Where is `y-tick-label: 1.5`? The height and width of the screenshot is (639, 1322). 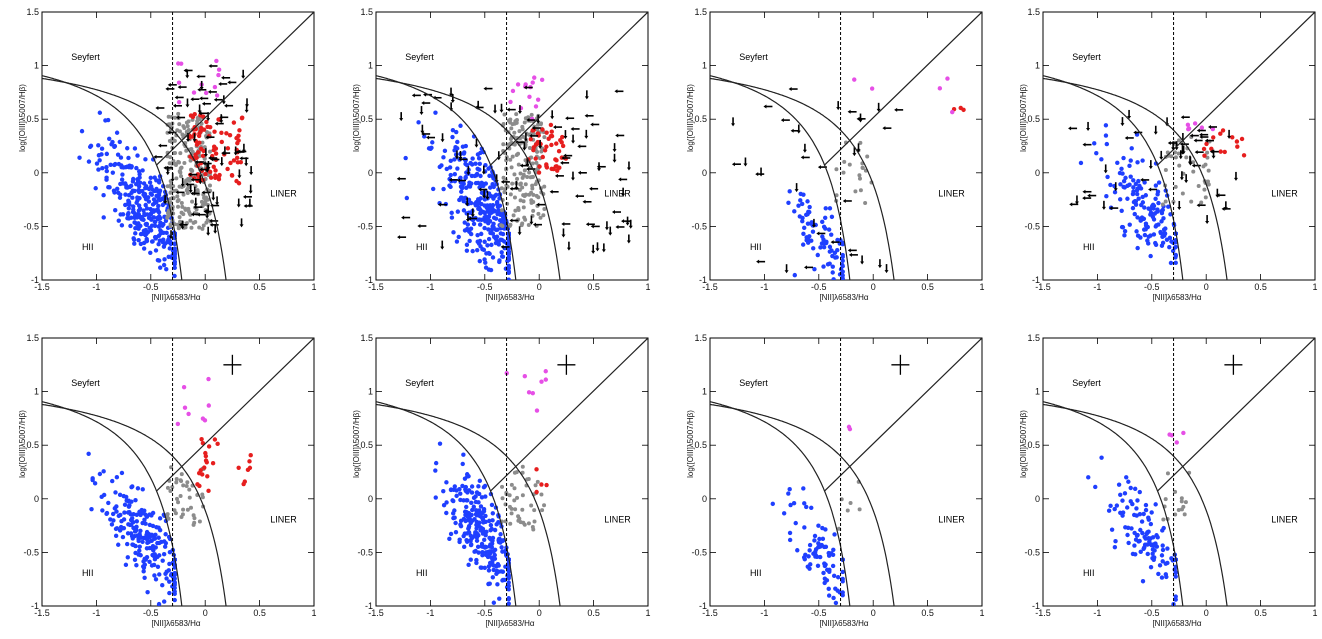
y-tick-label: 1.5 is located at coordinates (32, 338).